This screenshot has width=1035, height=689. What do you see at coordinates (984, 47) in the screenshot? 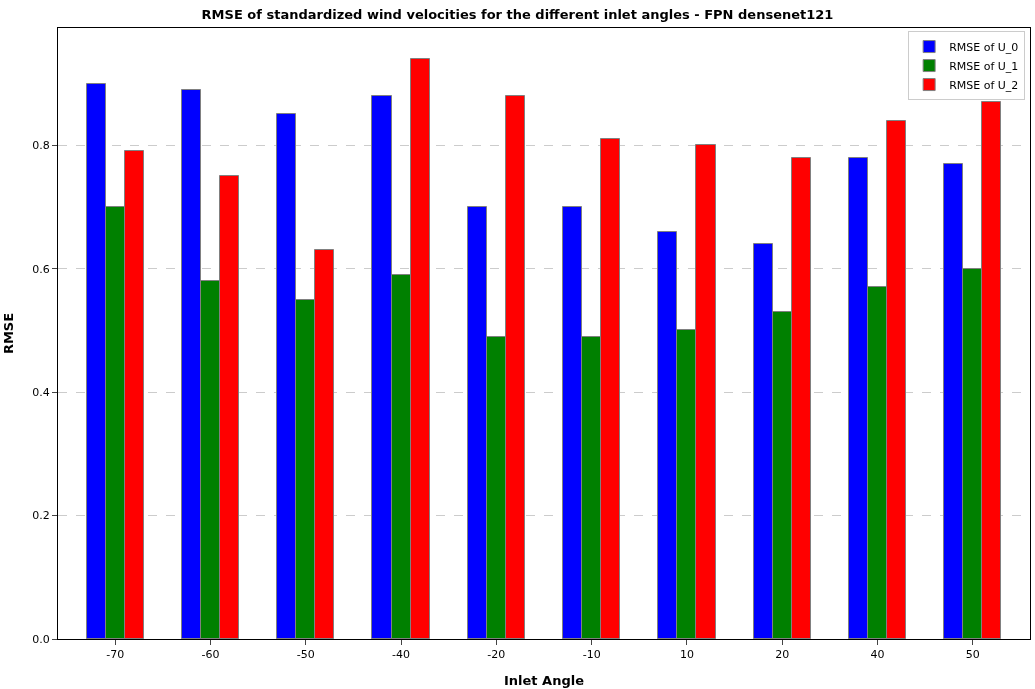
I see `legend-label: RMSE of U_0` at bounding box center [984, 47].